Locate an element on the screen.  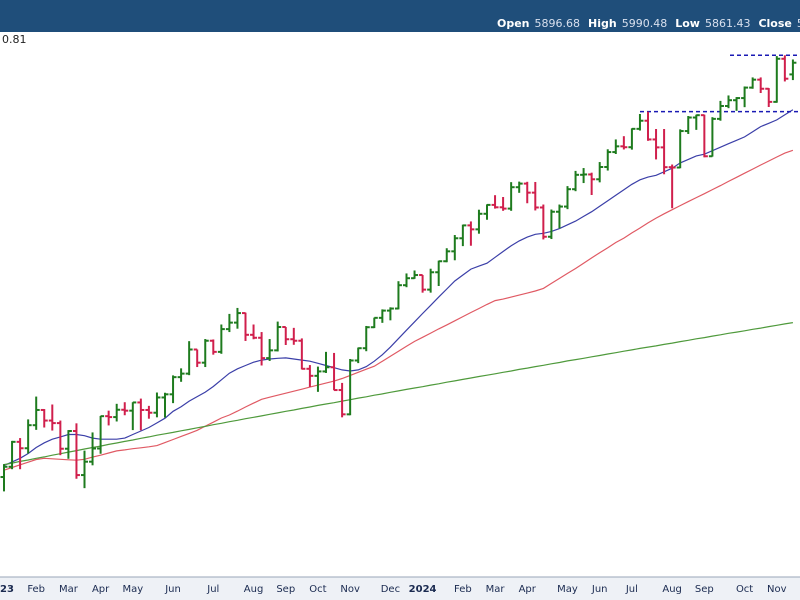
header-label: Low is located at coordinates (687, 23).